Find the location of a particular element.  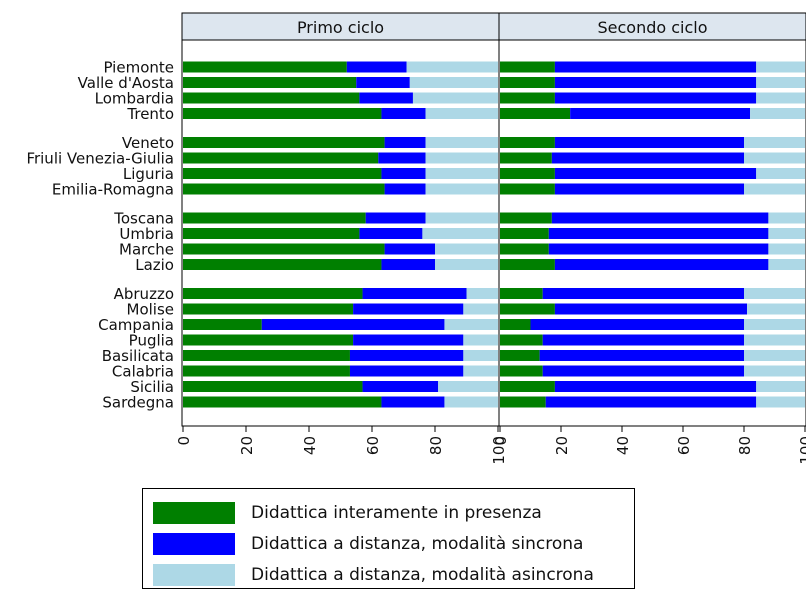

category-label-6: Liguria is located at coordinates (148, 174).